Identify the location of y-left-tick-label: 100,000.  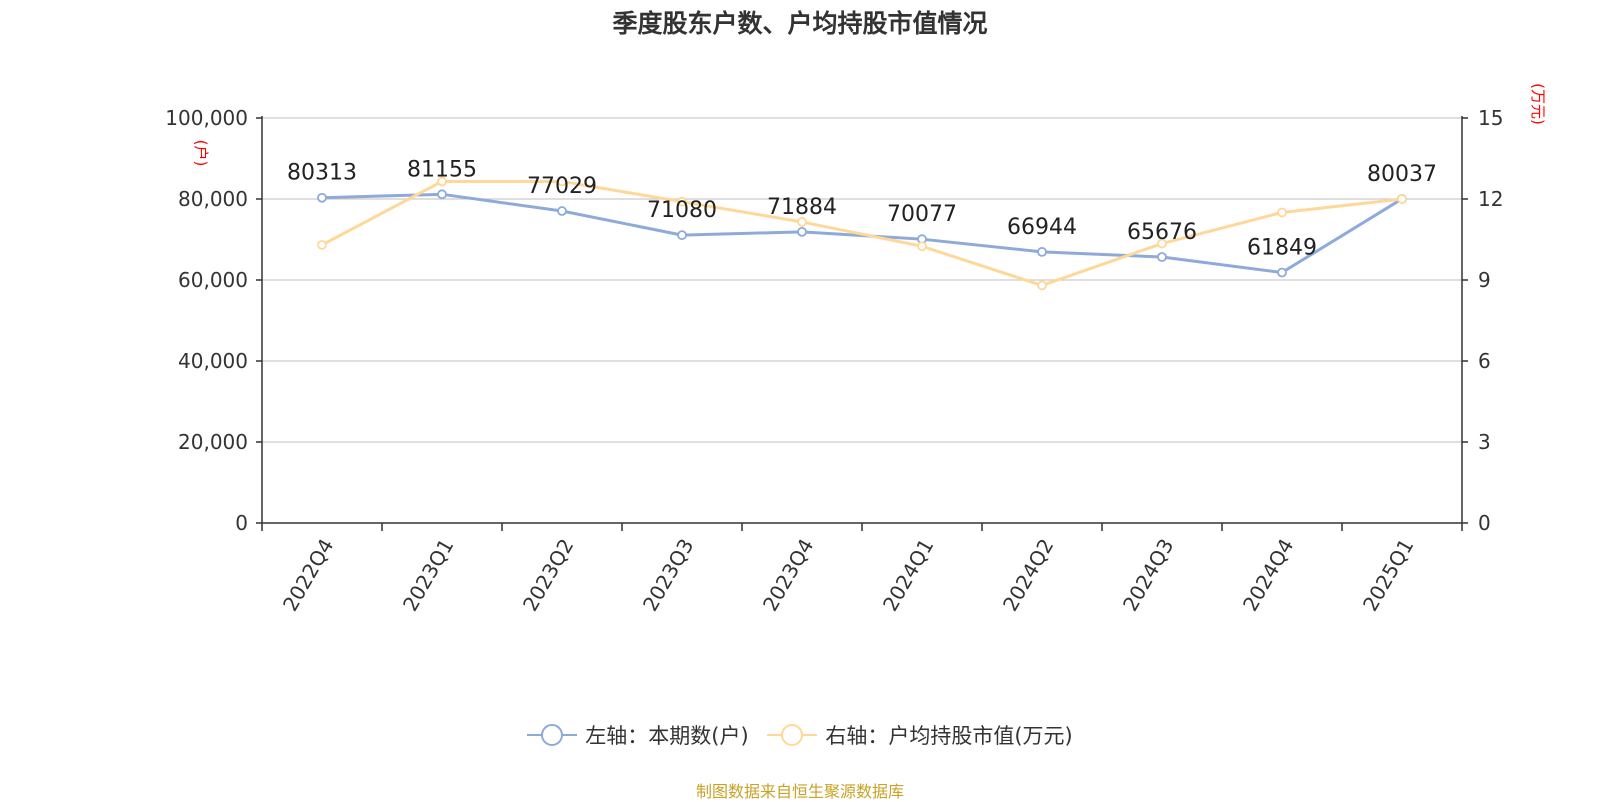
(206, 118).